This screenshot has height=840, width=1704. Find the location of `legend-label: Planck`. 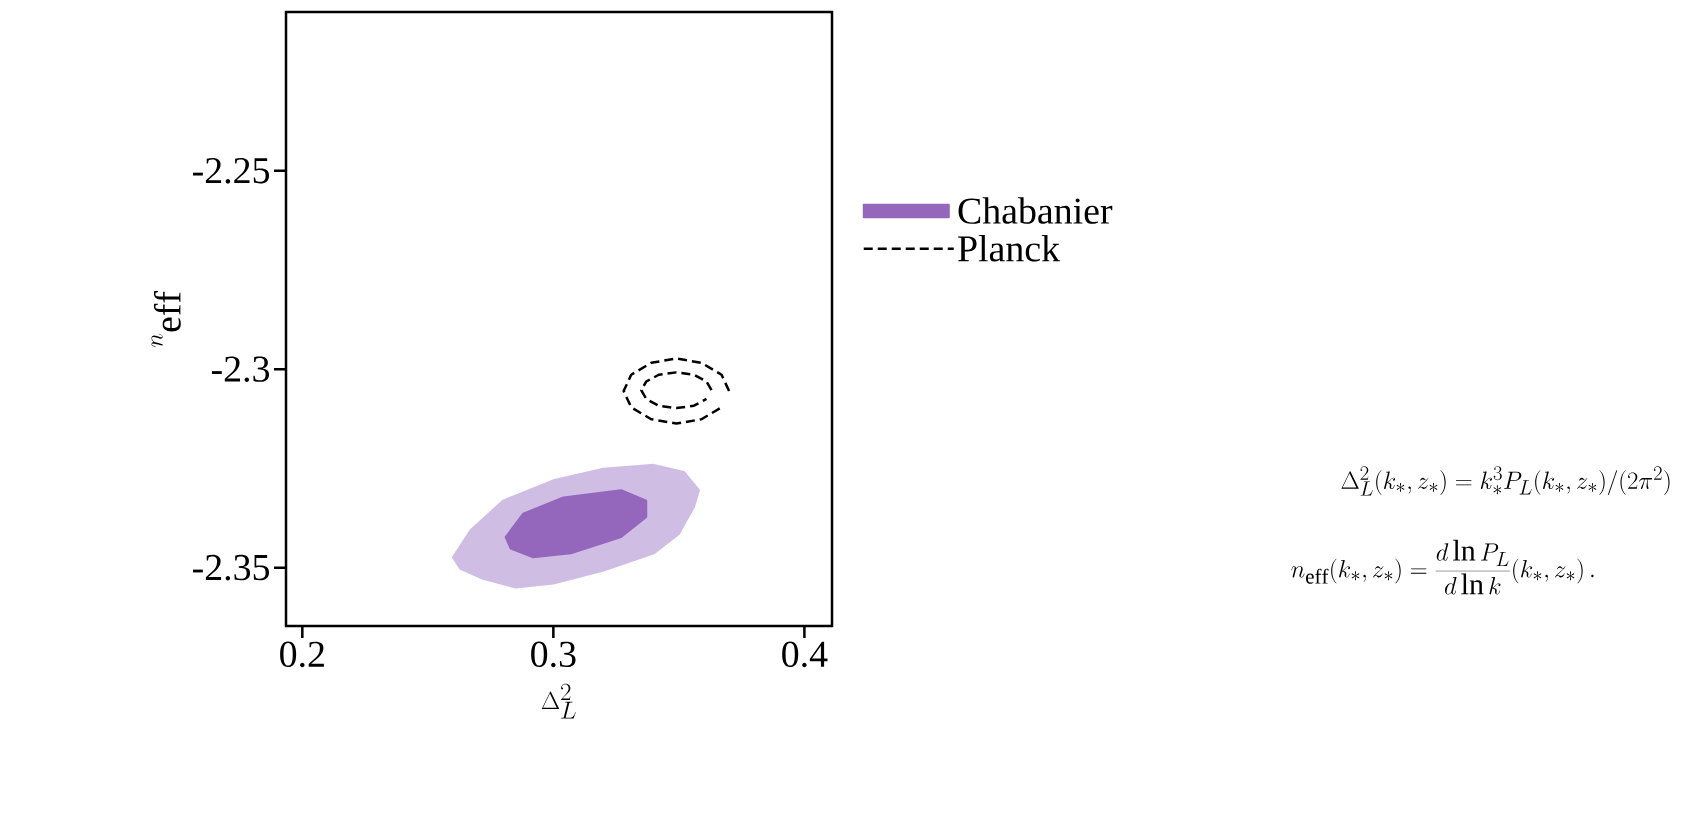

legend-label: Planck is located at coordinates (1009, 248).